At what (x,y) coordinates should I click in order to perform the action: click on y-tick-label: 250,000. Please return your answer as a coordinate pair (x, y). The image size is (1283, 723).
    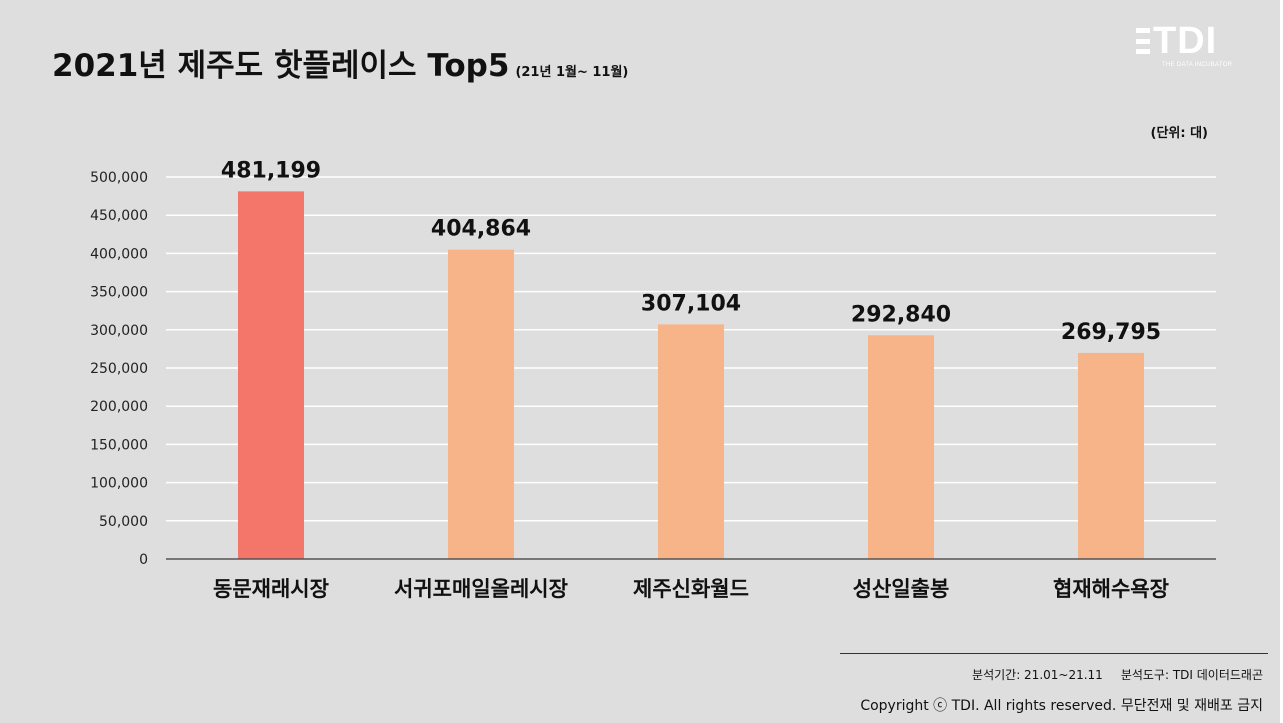
    Looking at the image, I should click on (119, 369).